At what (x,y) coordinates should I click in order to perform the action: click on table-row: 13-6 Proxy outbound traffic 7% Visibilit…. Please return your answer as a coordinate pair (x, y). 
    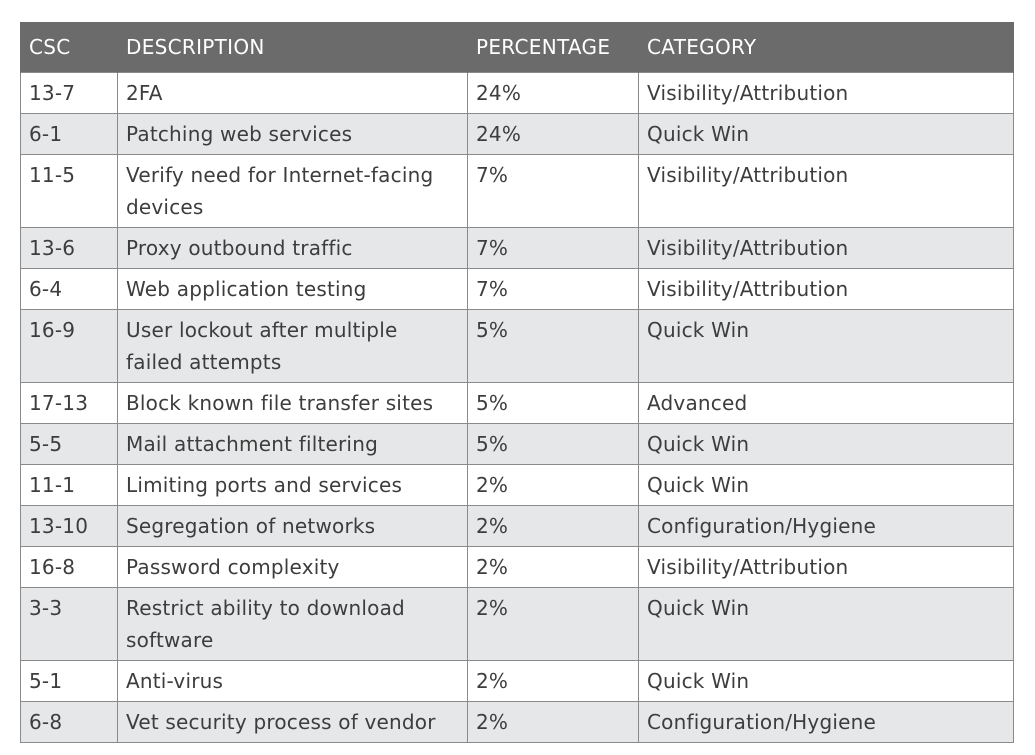
    Looking at the image, I should click on (517, 247).